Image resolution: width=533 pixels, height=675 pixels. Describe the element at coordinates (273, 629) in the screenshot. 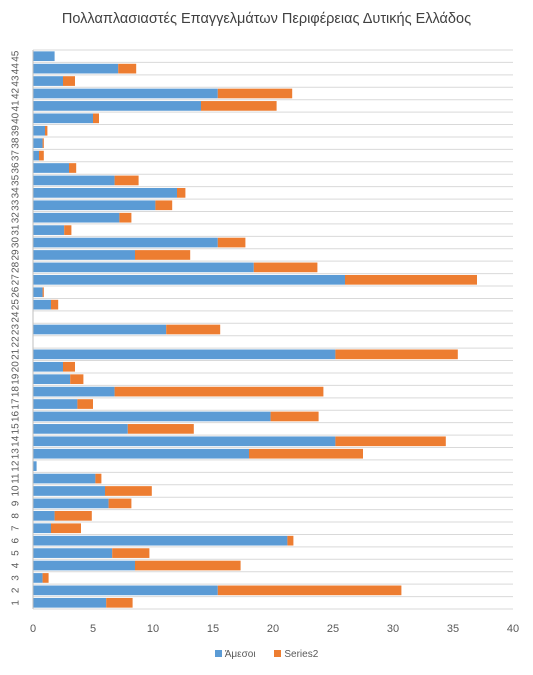

I see `x-tick-label: 20` at that location.